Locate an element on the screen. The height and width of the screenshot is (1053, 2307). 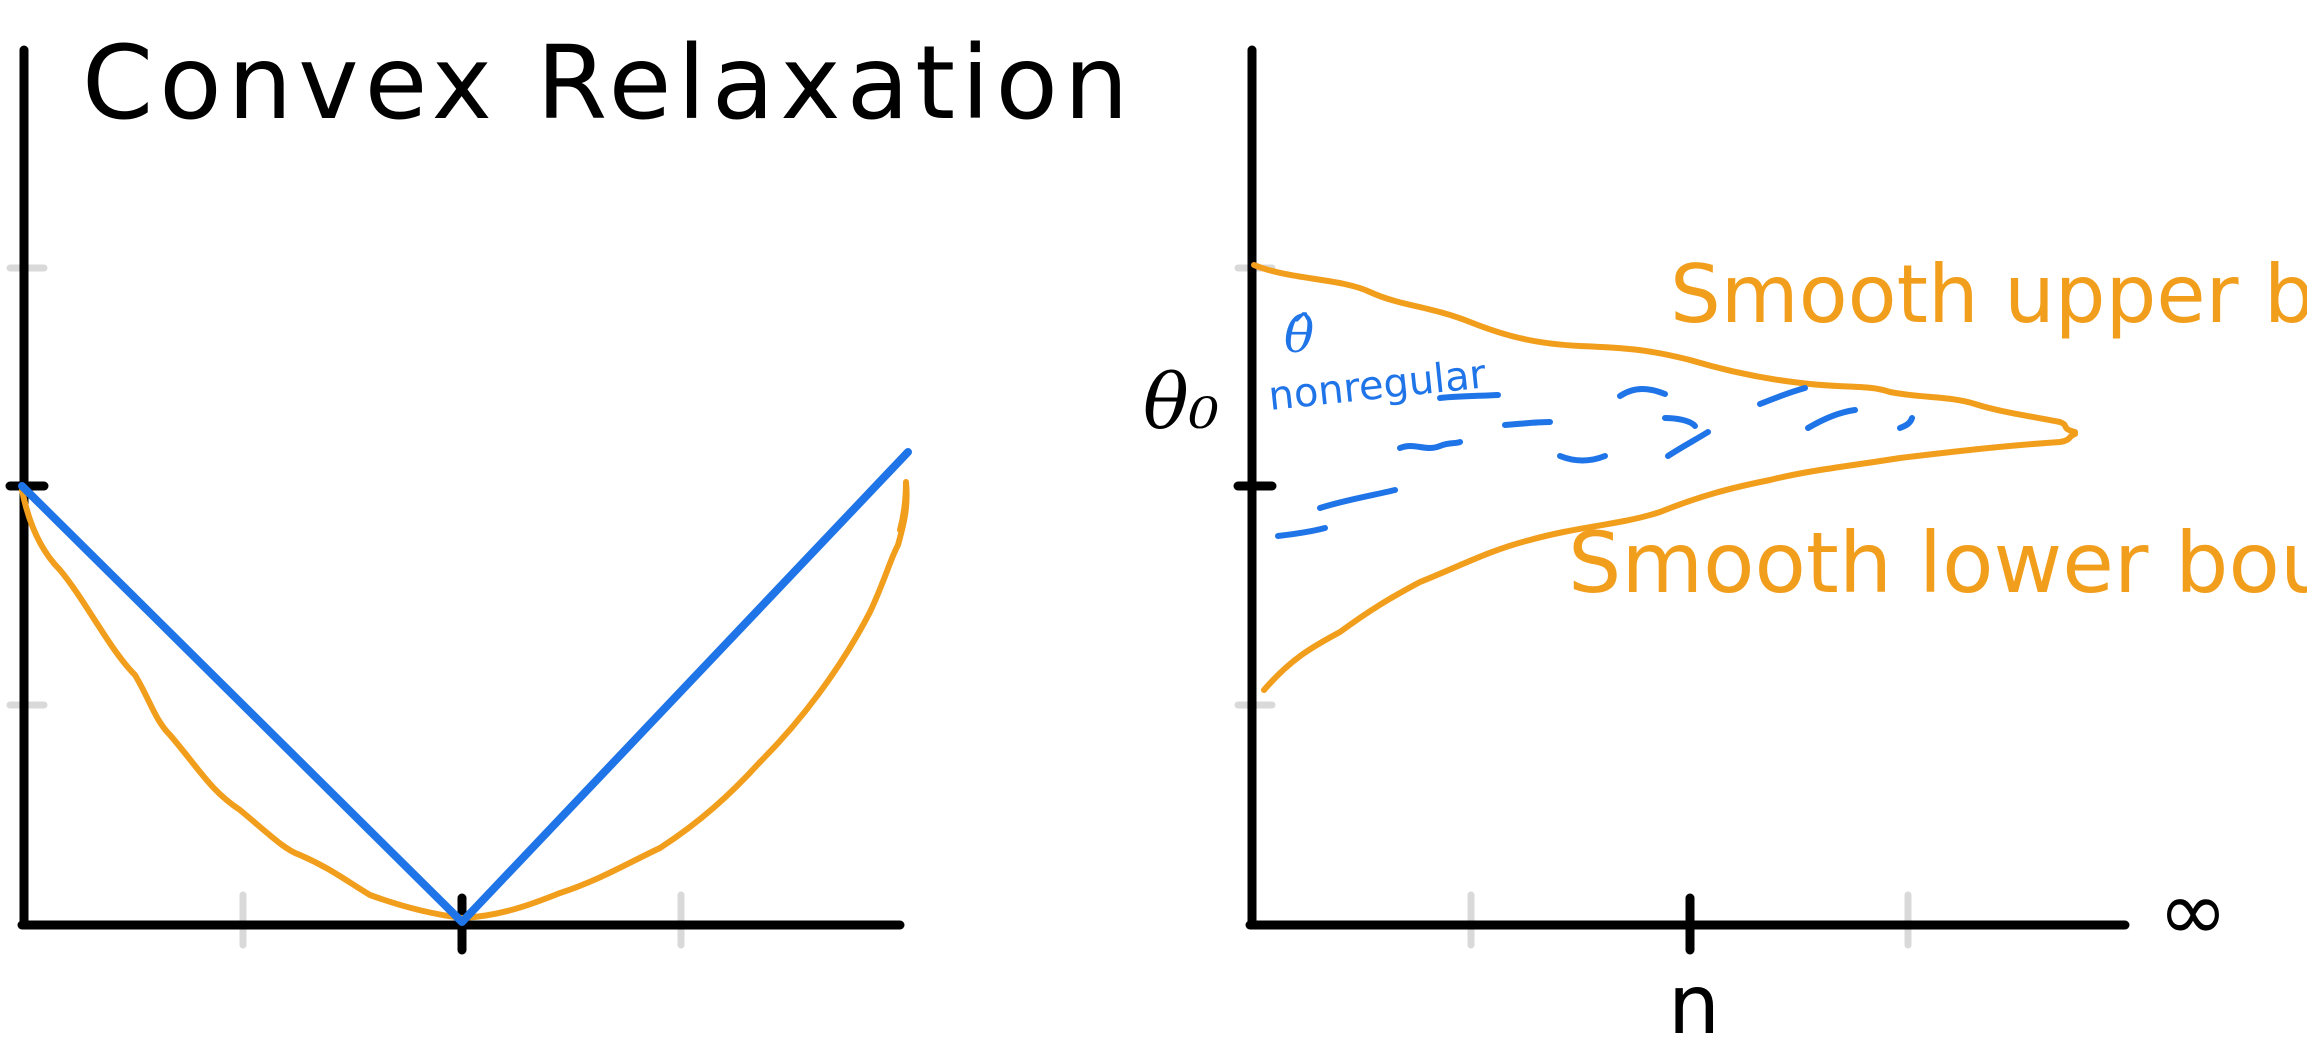
lower-bound-curve is located at coordinates (1669, 562).